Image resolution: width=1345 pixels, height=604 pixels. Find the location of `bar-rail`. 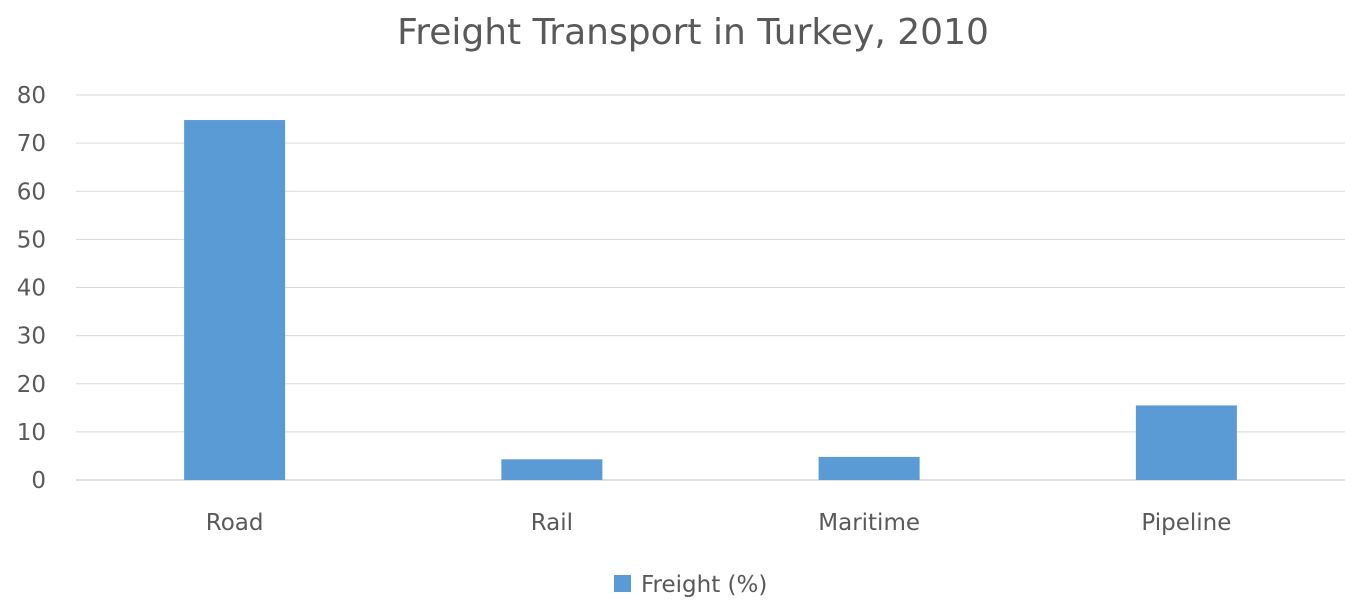

bar-rail is located at coordinates (552, 469).